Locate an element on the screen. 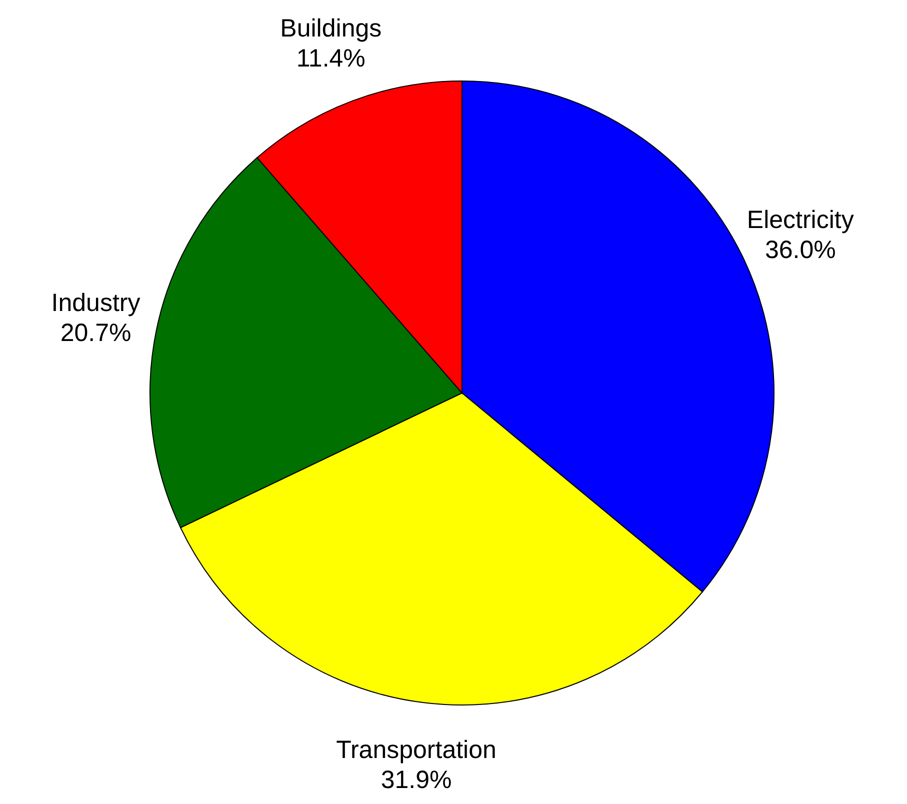 The width and height of the screenshot is (907, 804). data-label: 11.4% is located at coordinates (331, 58).